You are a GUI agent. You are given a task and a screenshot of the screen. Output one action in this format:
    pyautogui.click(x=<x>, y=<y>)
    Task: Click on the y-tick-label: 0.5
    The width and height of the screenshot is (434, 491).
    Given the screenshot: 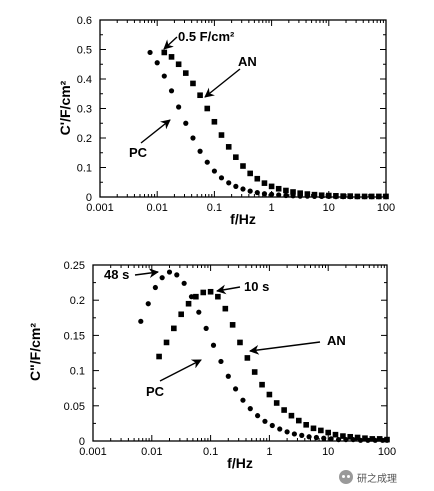 What is the action you would take?
    pyautogui.click(x=84, y=51)
    